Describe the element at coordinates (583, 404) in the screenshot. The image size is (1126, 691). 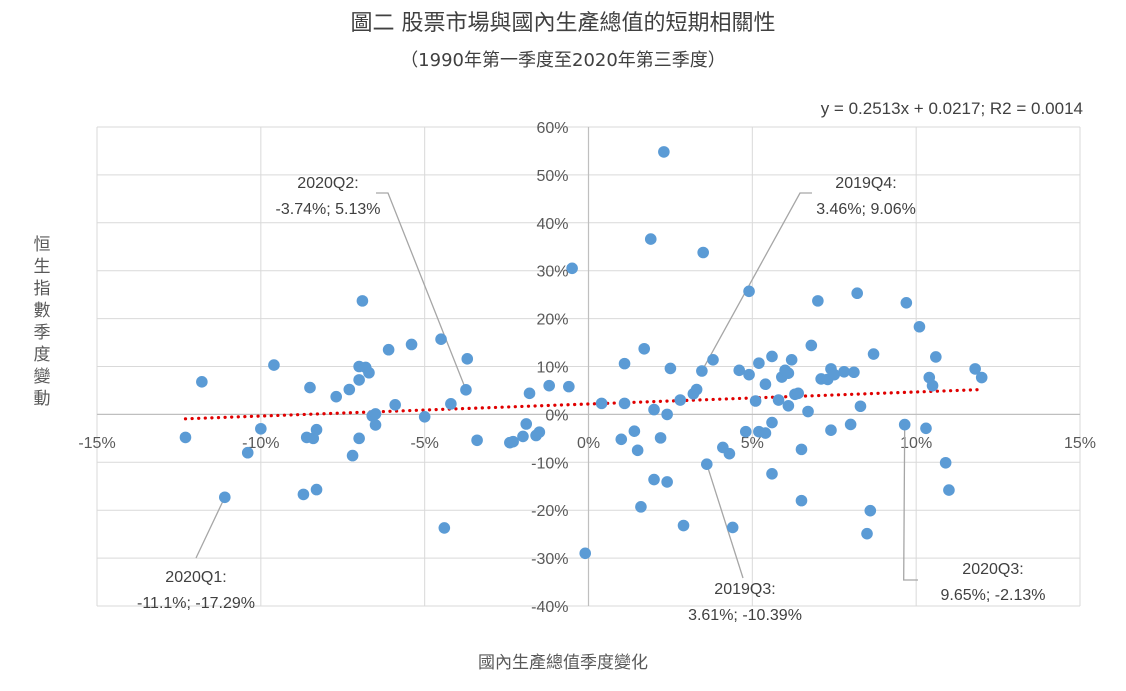
I see `trendline-path` at that location.